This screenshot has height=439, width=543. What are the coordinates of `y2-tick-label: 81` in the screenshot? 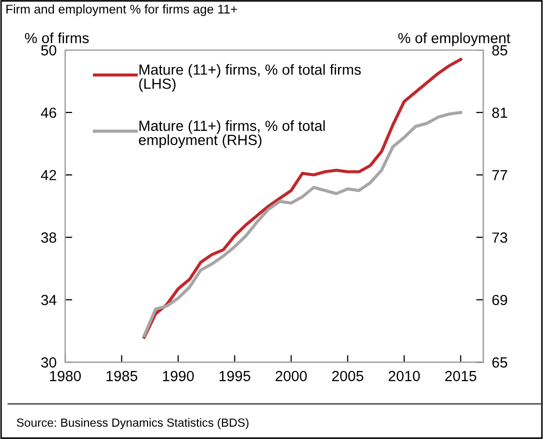 It's located at (500, 113).